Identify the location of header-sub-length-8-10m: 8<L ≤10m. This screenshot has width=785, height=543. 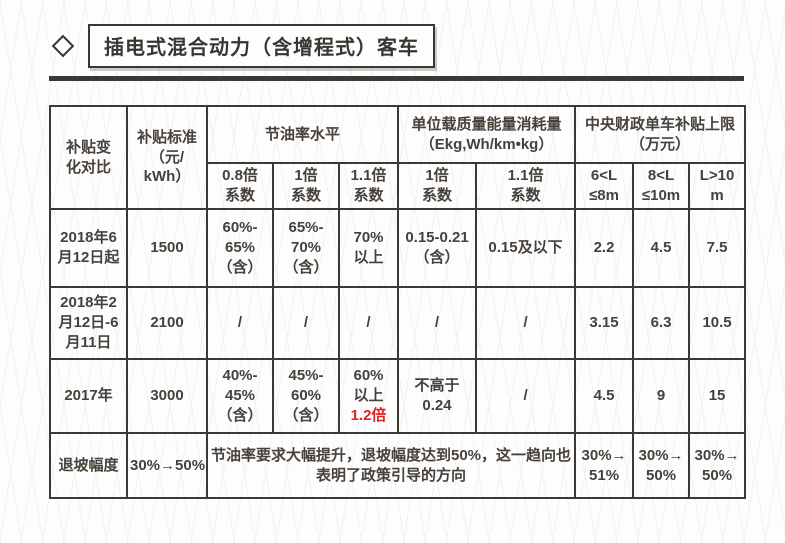
(661, 186).